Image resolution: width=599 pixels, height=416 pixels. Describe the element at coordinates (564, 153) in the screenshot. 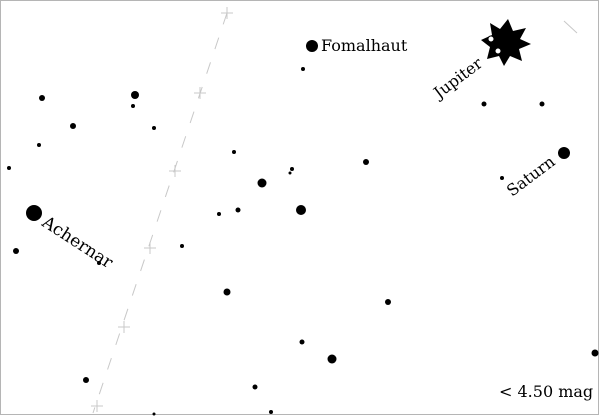

I see `planet-saturn` at that location.